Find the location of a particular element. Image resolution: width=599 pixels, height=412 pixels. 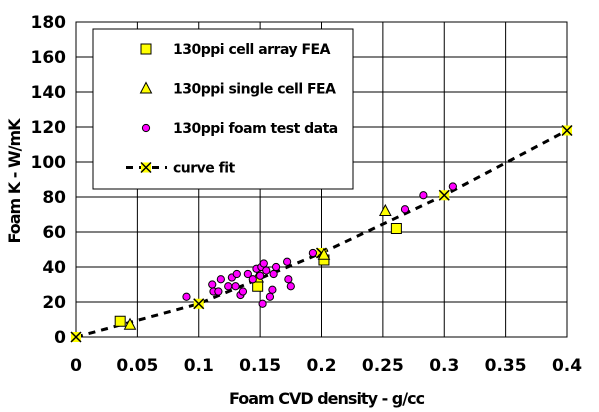

y-tick-label: 160 is located at coordinates (49, 58).